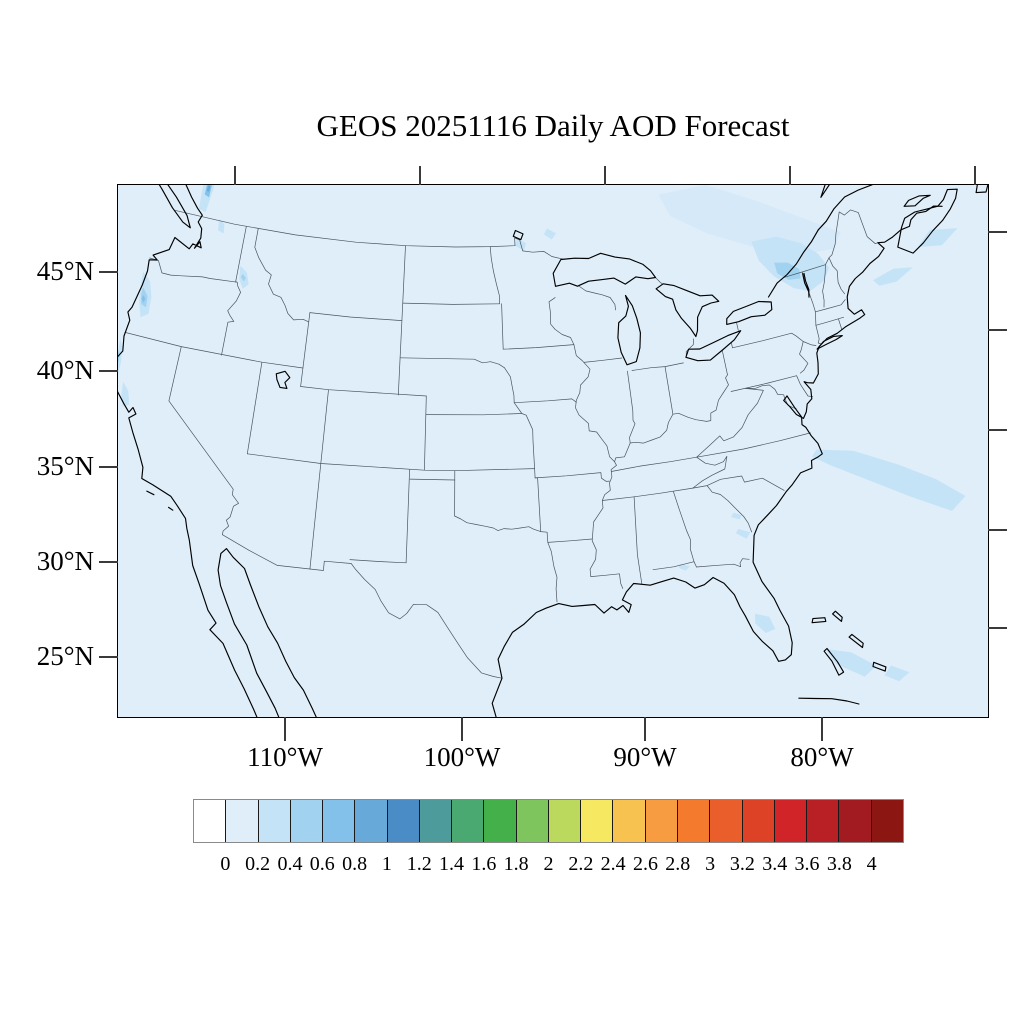  Describe the element at coordinates (613, 864) in the screenshot. I see `colorbar-tick-label: 2.4` at that location.